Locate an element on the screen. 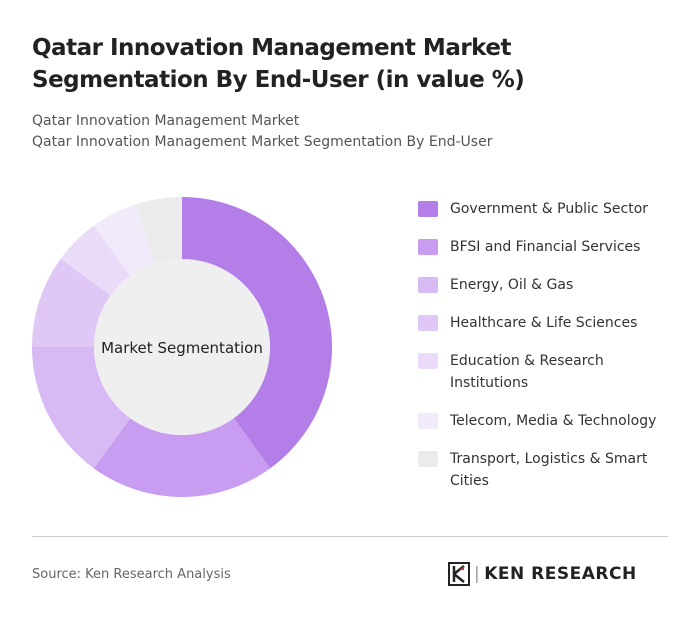  legend-item: Healthcare & Life Sciences is located at coordinates (543, 323).